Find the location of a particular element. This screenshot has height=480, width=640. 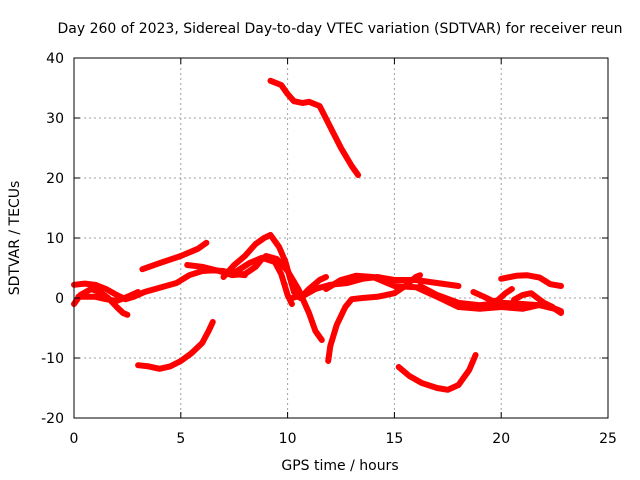

x-tick-label: 10 is located at coordinates (288, 439).